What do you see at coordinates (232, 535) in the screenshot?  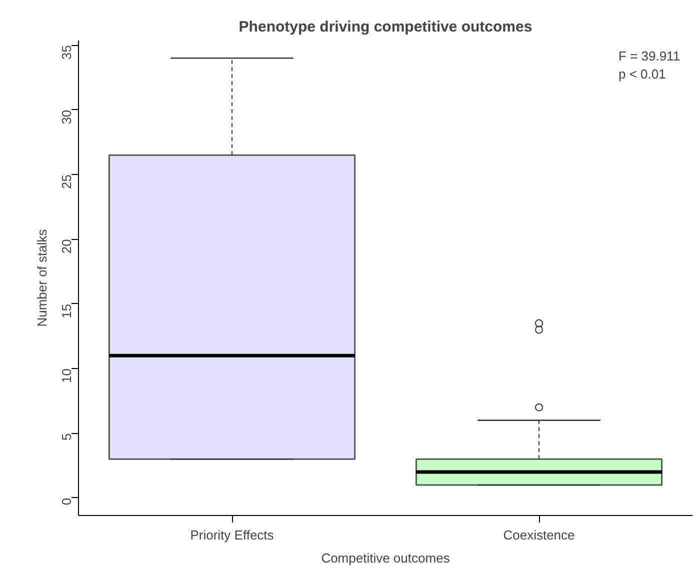 I see `x-tick-label: Priority Effects` at bounding box center [232, 535].